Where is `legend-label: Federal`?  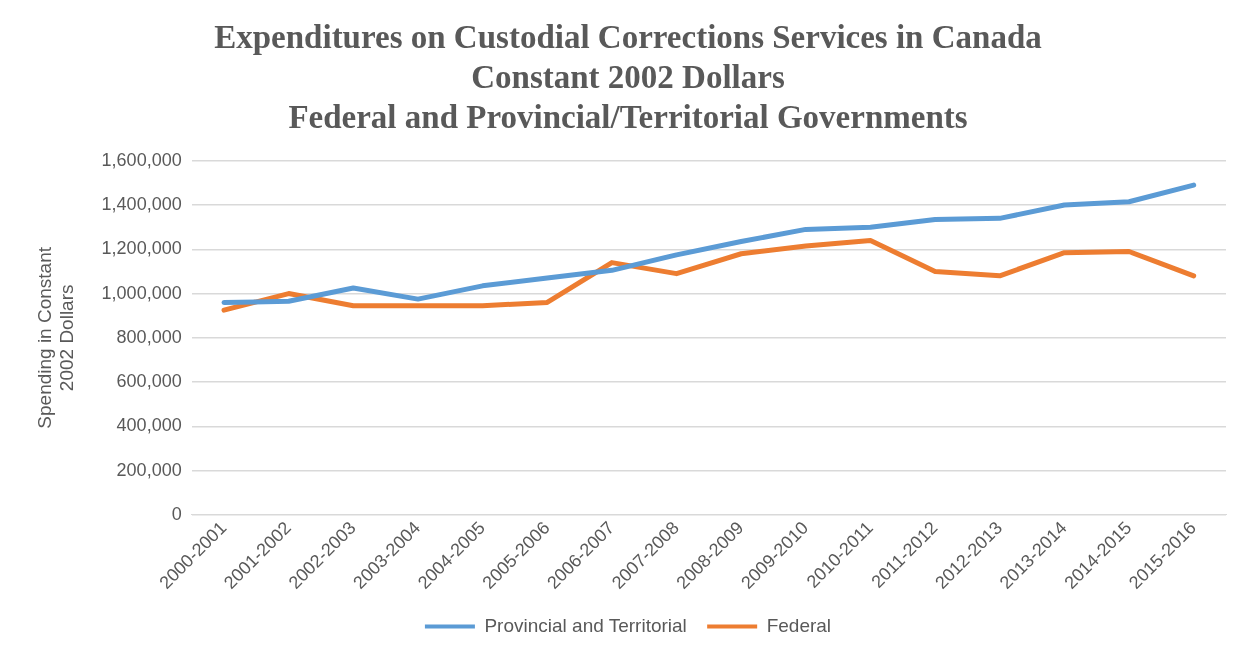
legend-label: Federal is located at coordinates (799, 625).